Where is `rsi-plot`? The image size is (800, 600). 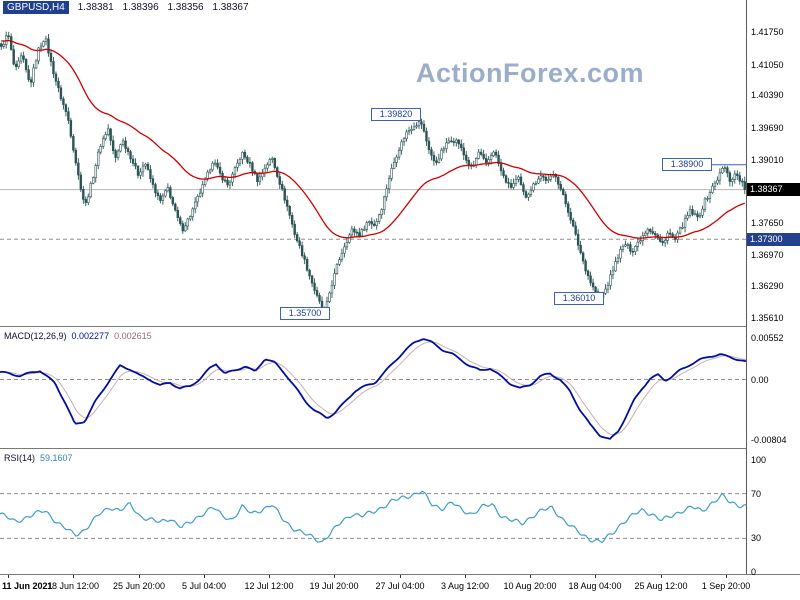
rsi-plot is located at coordinates (373, 517).